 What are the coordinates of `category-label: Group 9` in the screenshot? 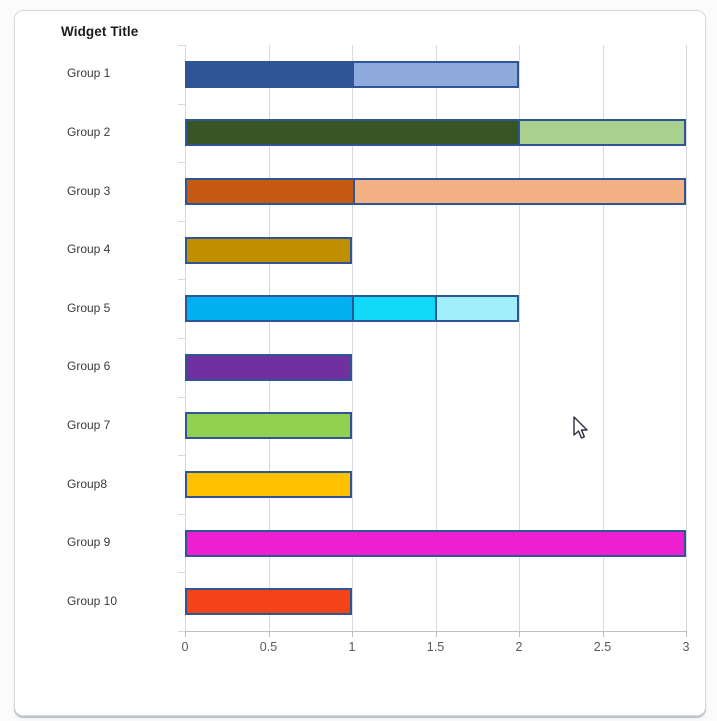 It's located at (89, 542).